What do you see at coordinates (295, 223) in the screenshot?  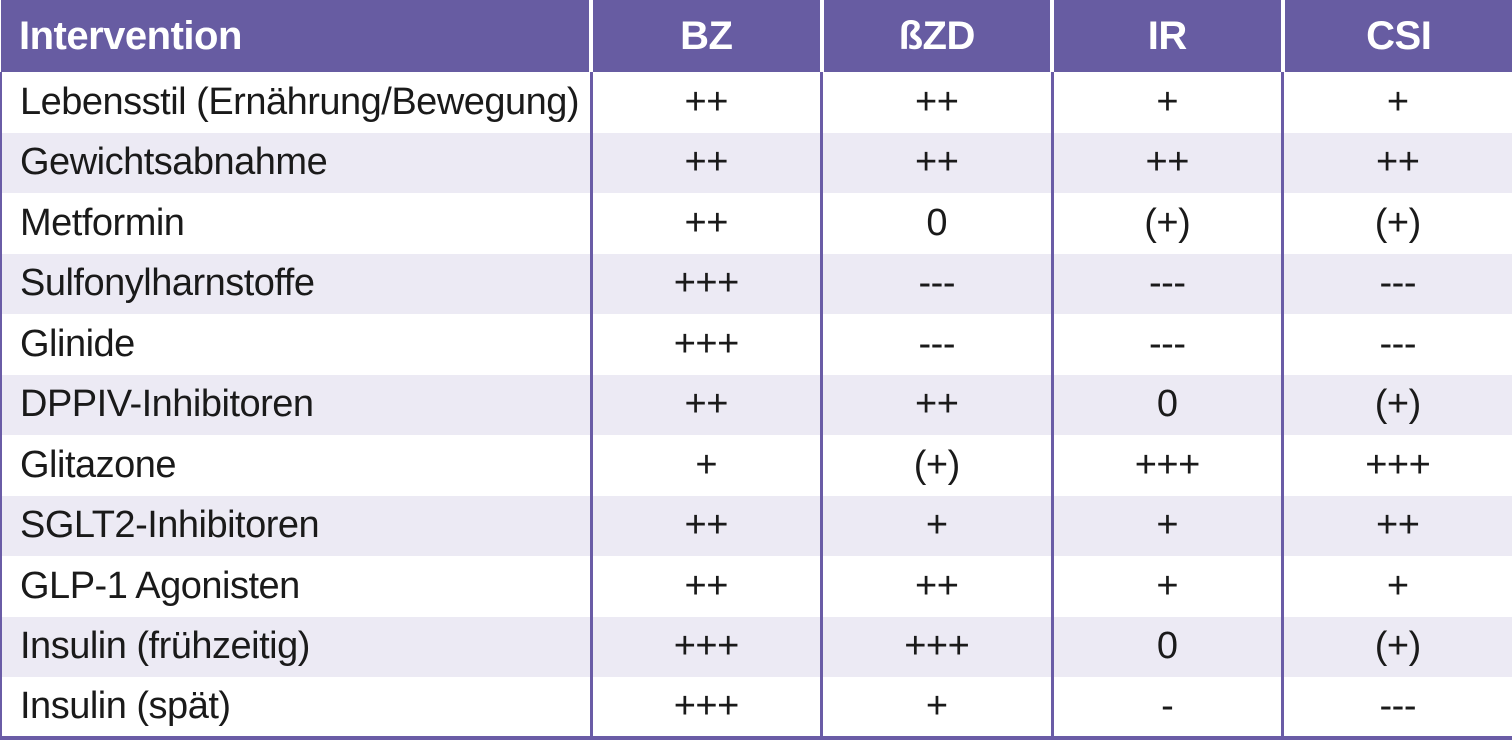 I see `intervention-cell: Metformin` at bounding box center [295, 223].